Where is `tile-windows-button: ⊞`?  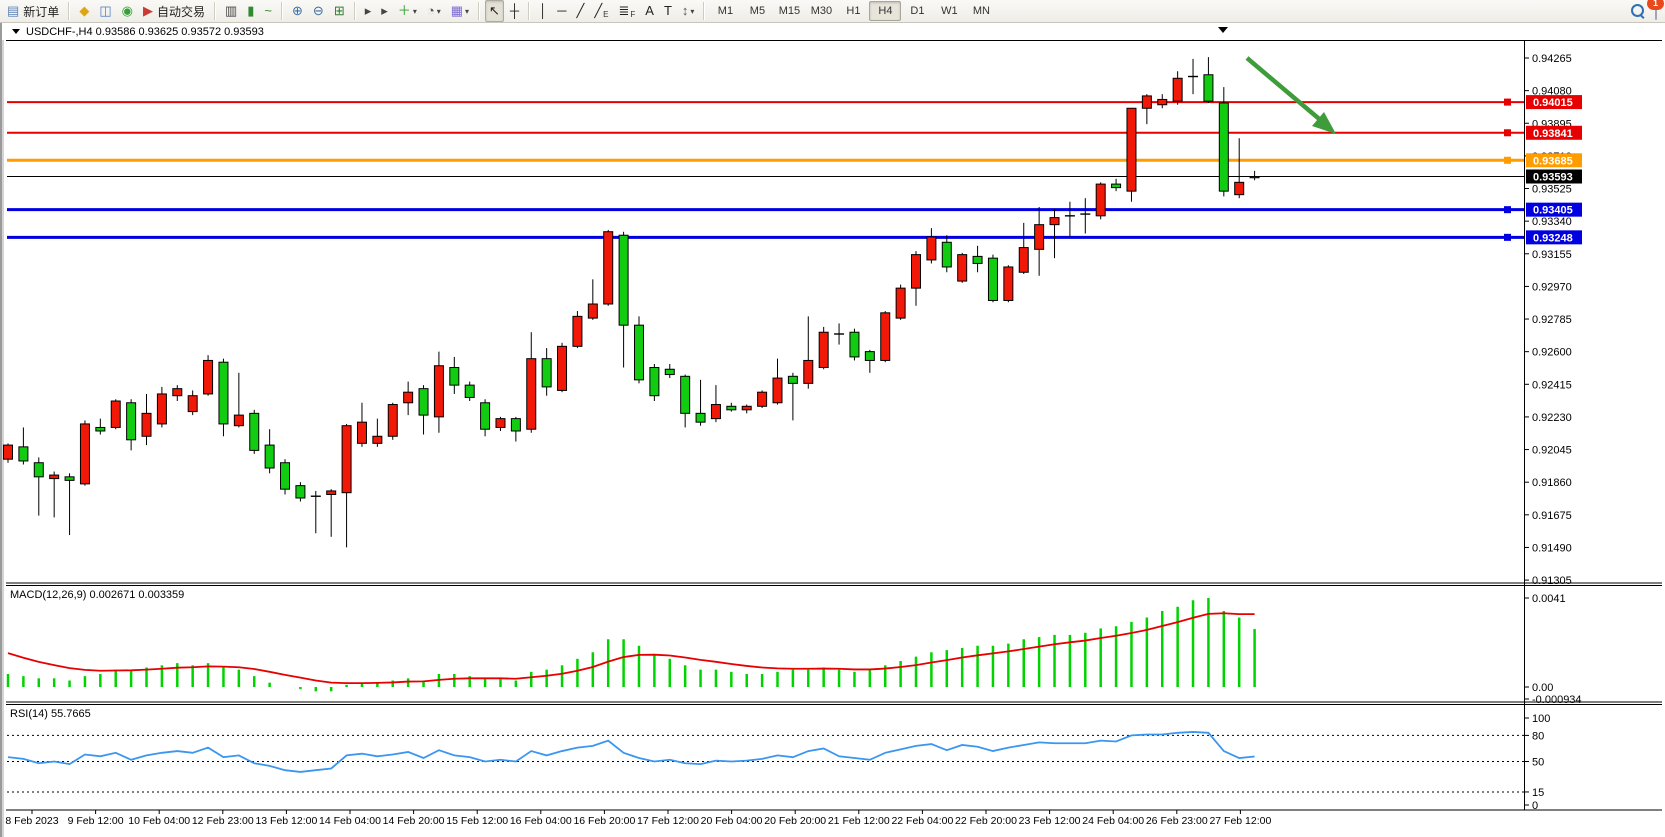 tile-windows-button: ⊞ is located at coordinates (339, 11).